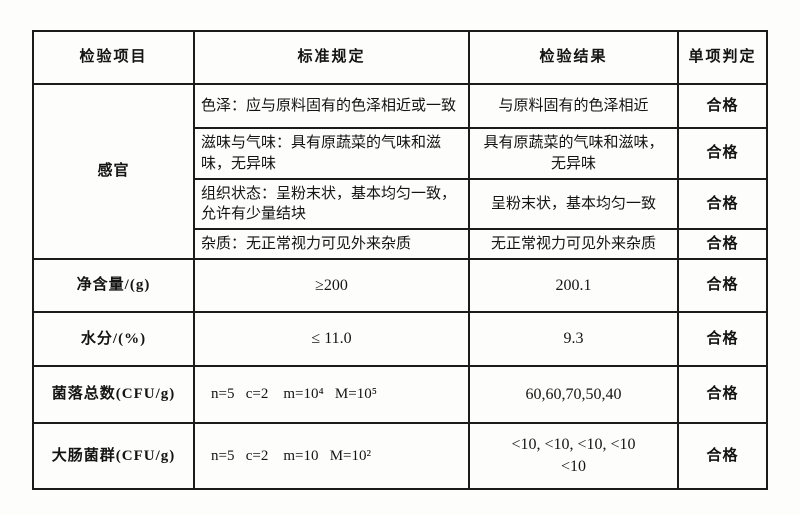 This screenshot has width=800, height=515. Describe the element at coordinates (722, 339) in the screenshot. I see `cell-judgment-moisture: 合格` at that location.